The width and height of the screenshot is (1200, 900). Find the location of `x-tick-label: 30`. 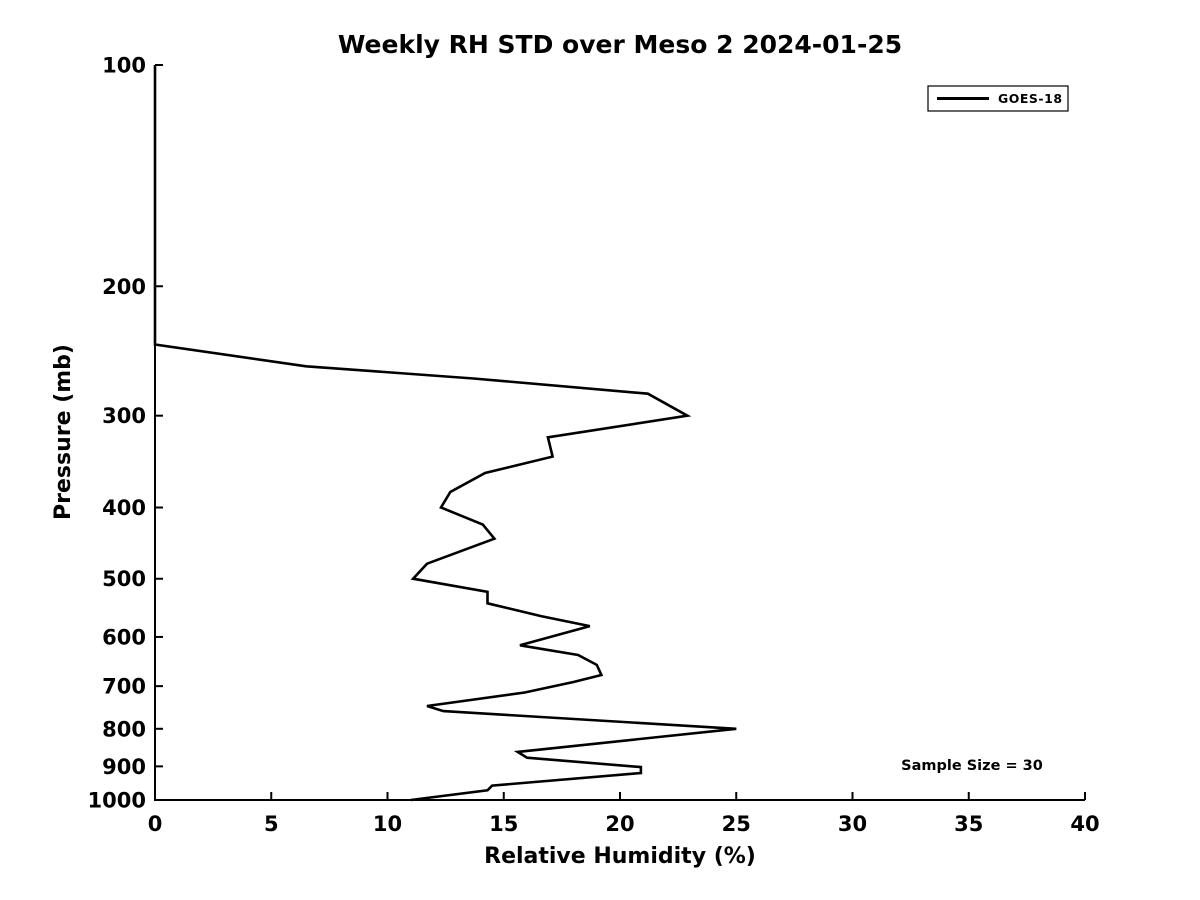

x-tick-label: 30 is located at coordinates (852, 824).